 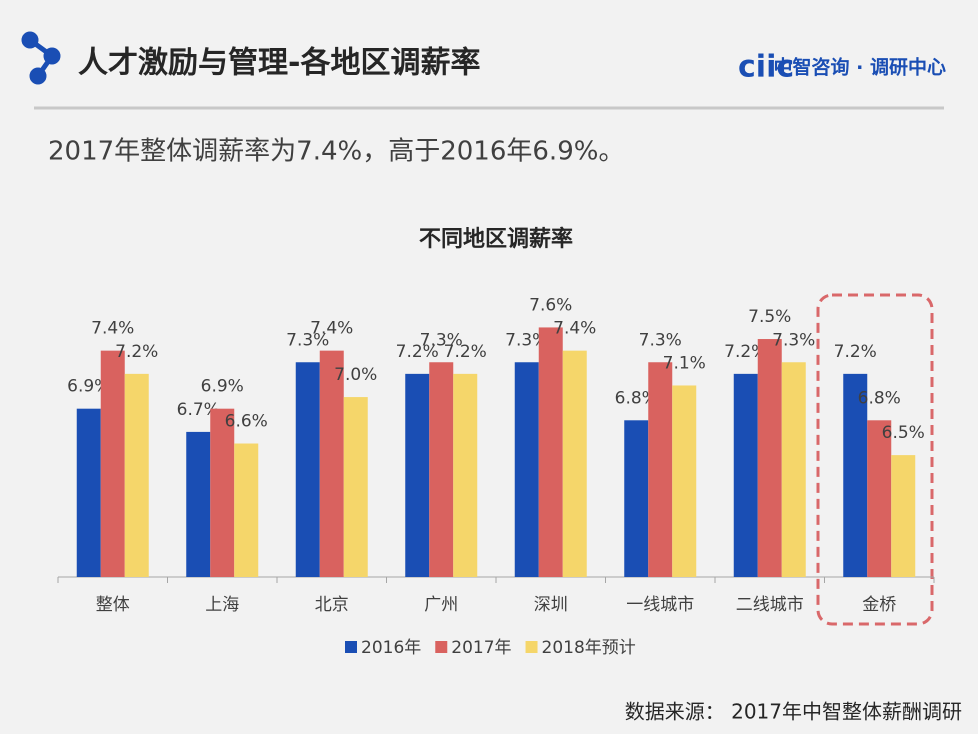 I want to click on x-tick-label: 整体, so click(x=113, y=605).